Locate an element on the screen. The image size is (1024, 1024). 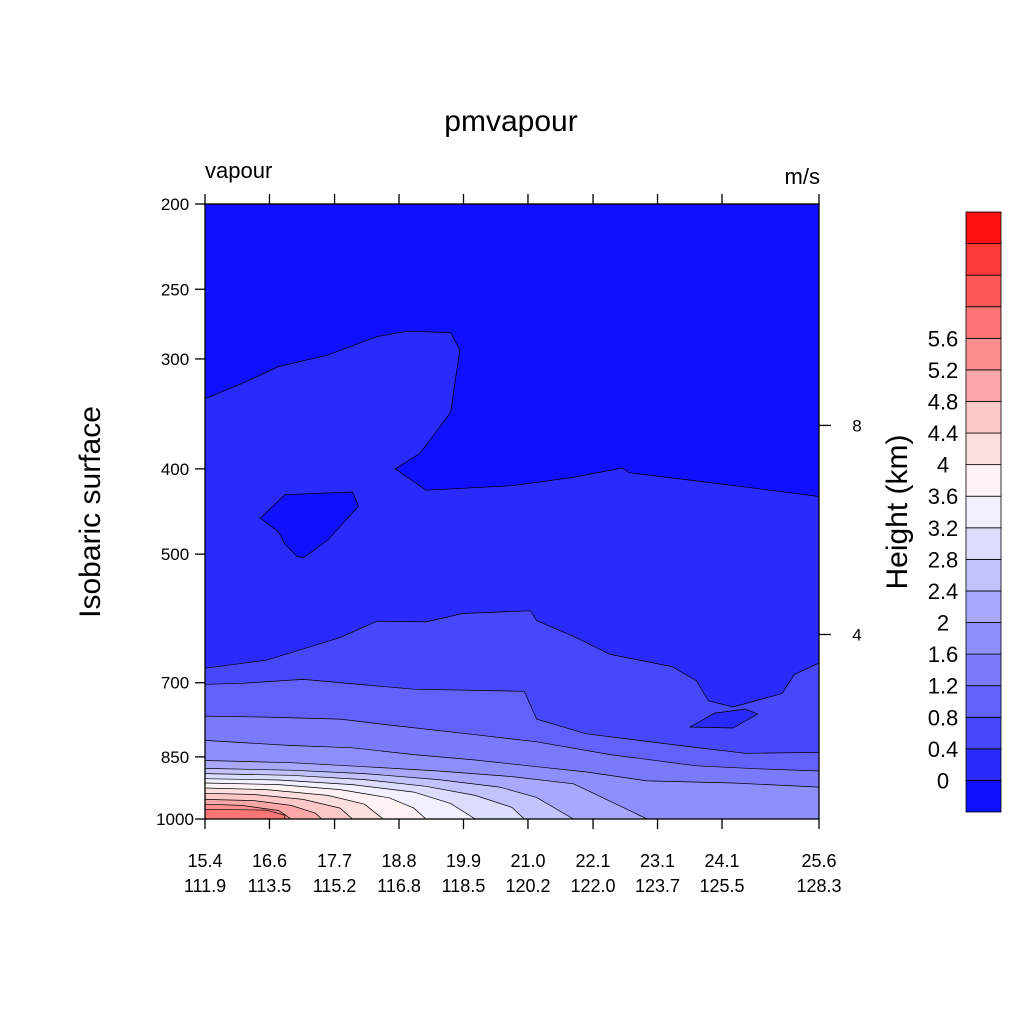
colorbar-label: 0.8 is located at coordinates (943, 717).